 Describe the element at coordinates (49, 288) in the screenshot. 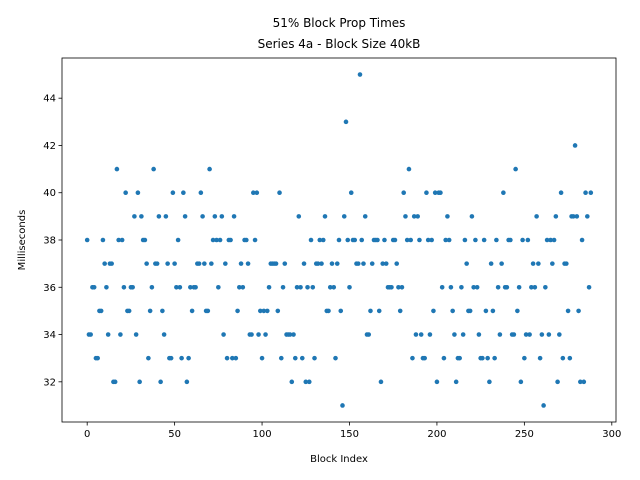

I see `y-tick-label: 36` at that location.